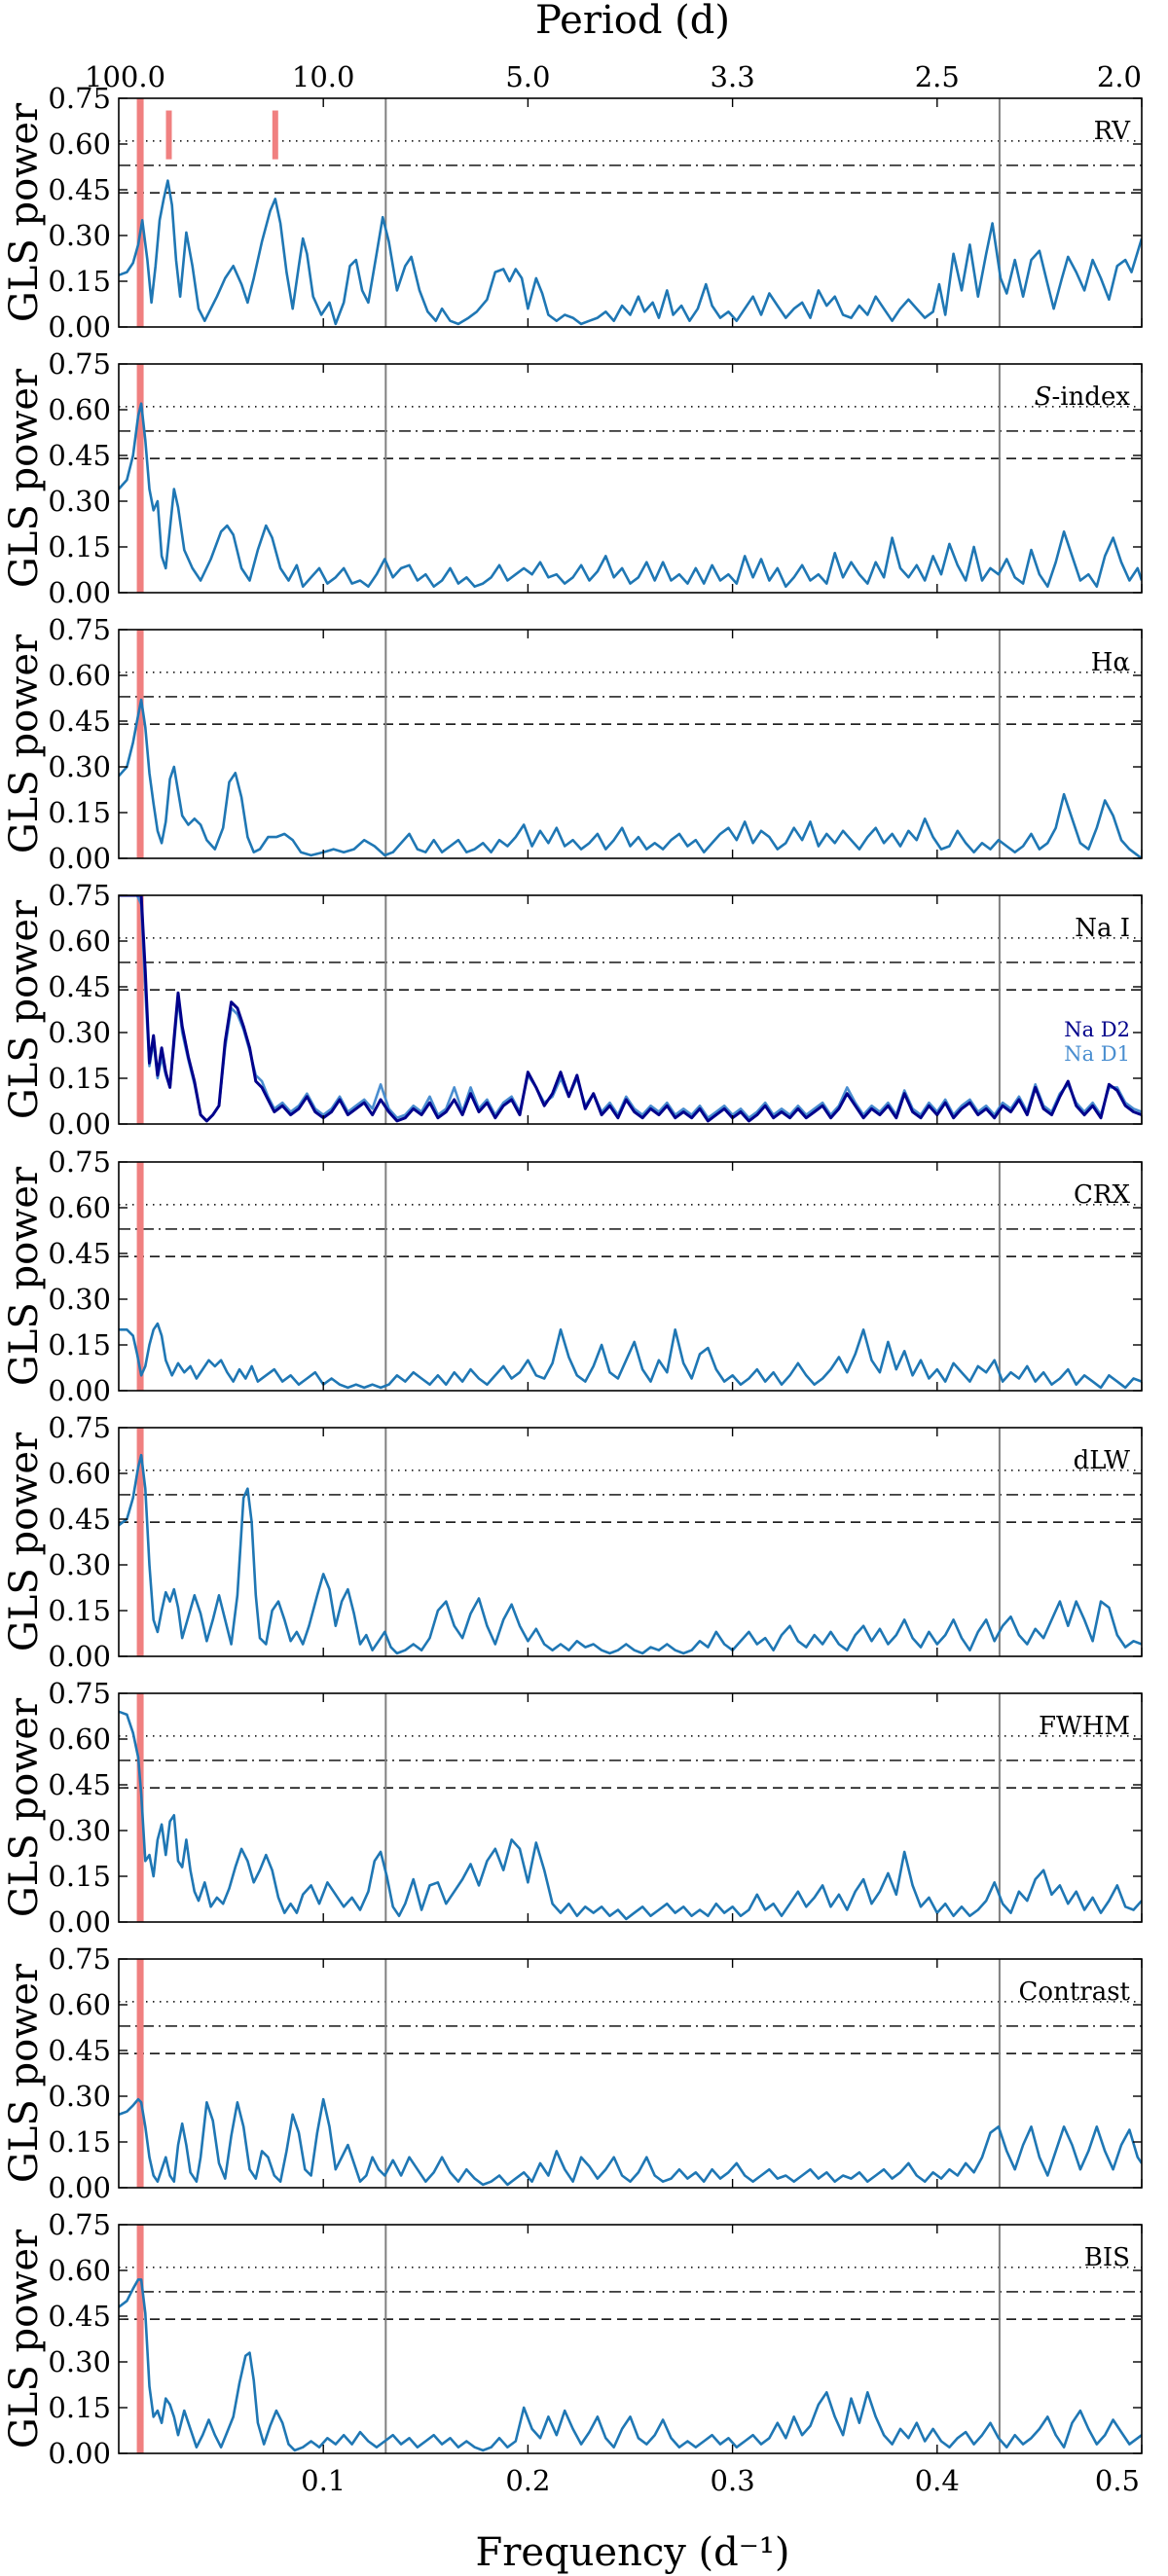 Image resolution: width=1168 pixels, height=2576 pixels. I want to click on legend-na-d1: Na D1, so click(1097, 1054).